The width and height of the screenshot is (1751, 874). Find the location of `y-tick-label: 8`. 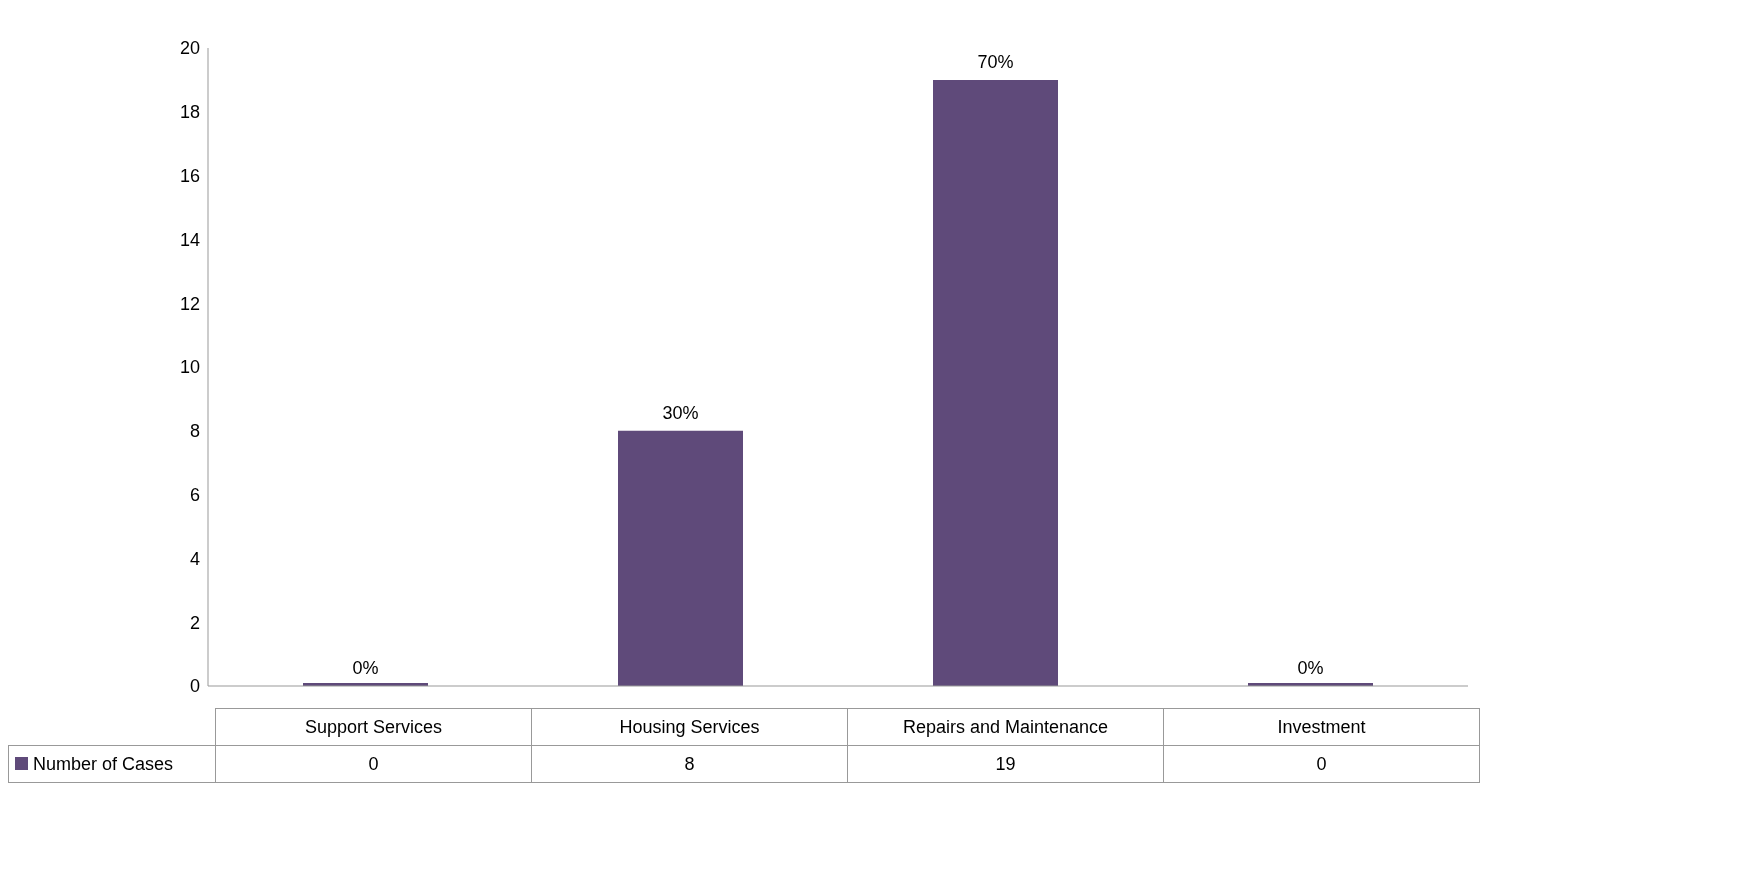

y-tick-label: 8 is located at coordinates (194, 431).